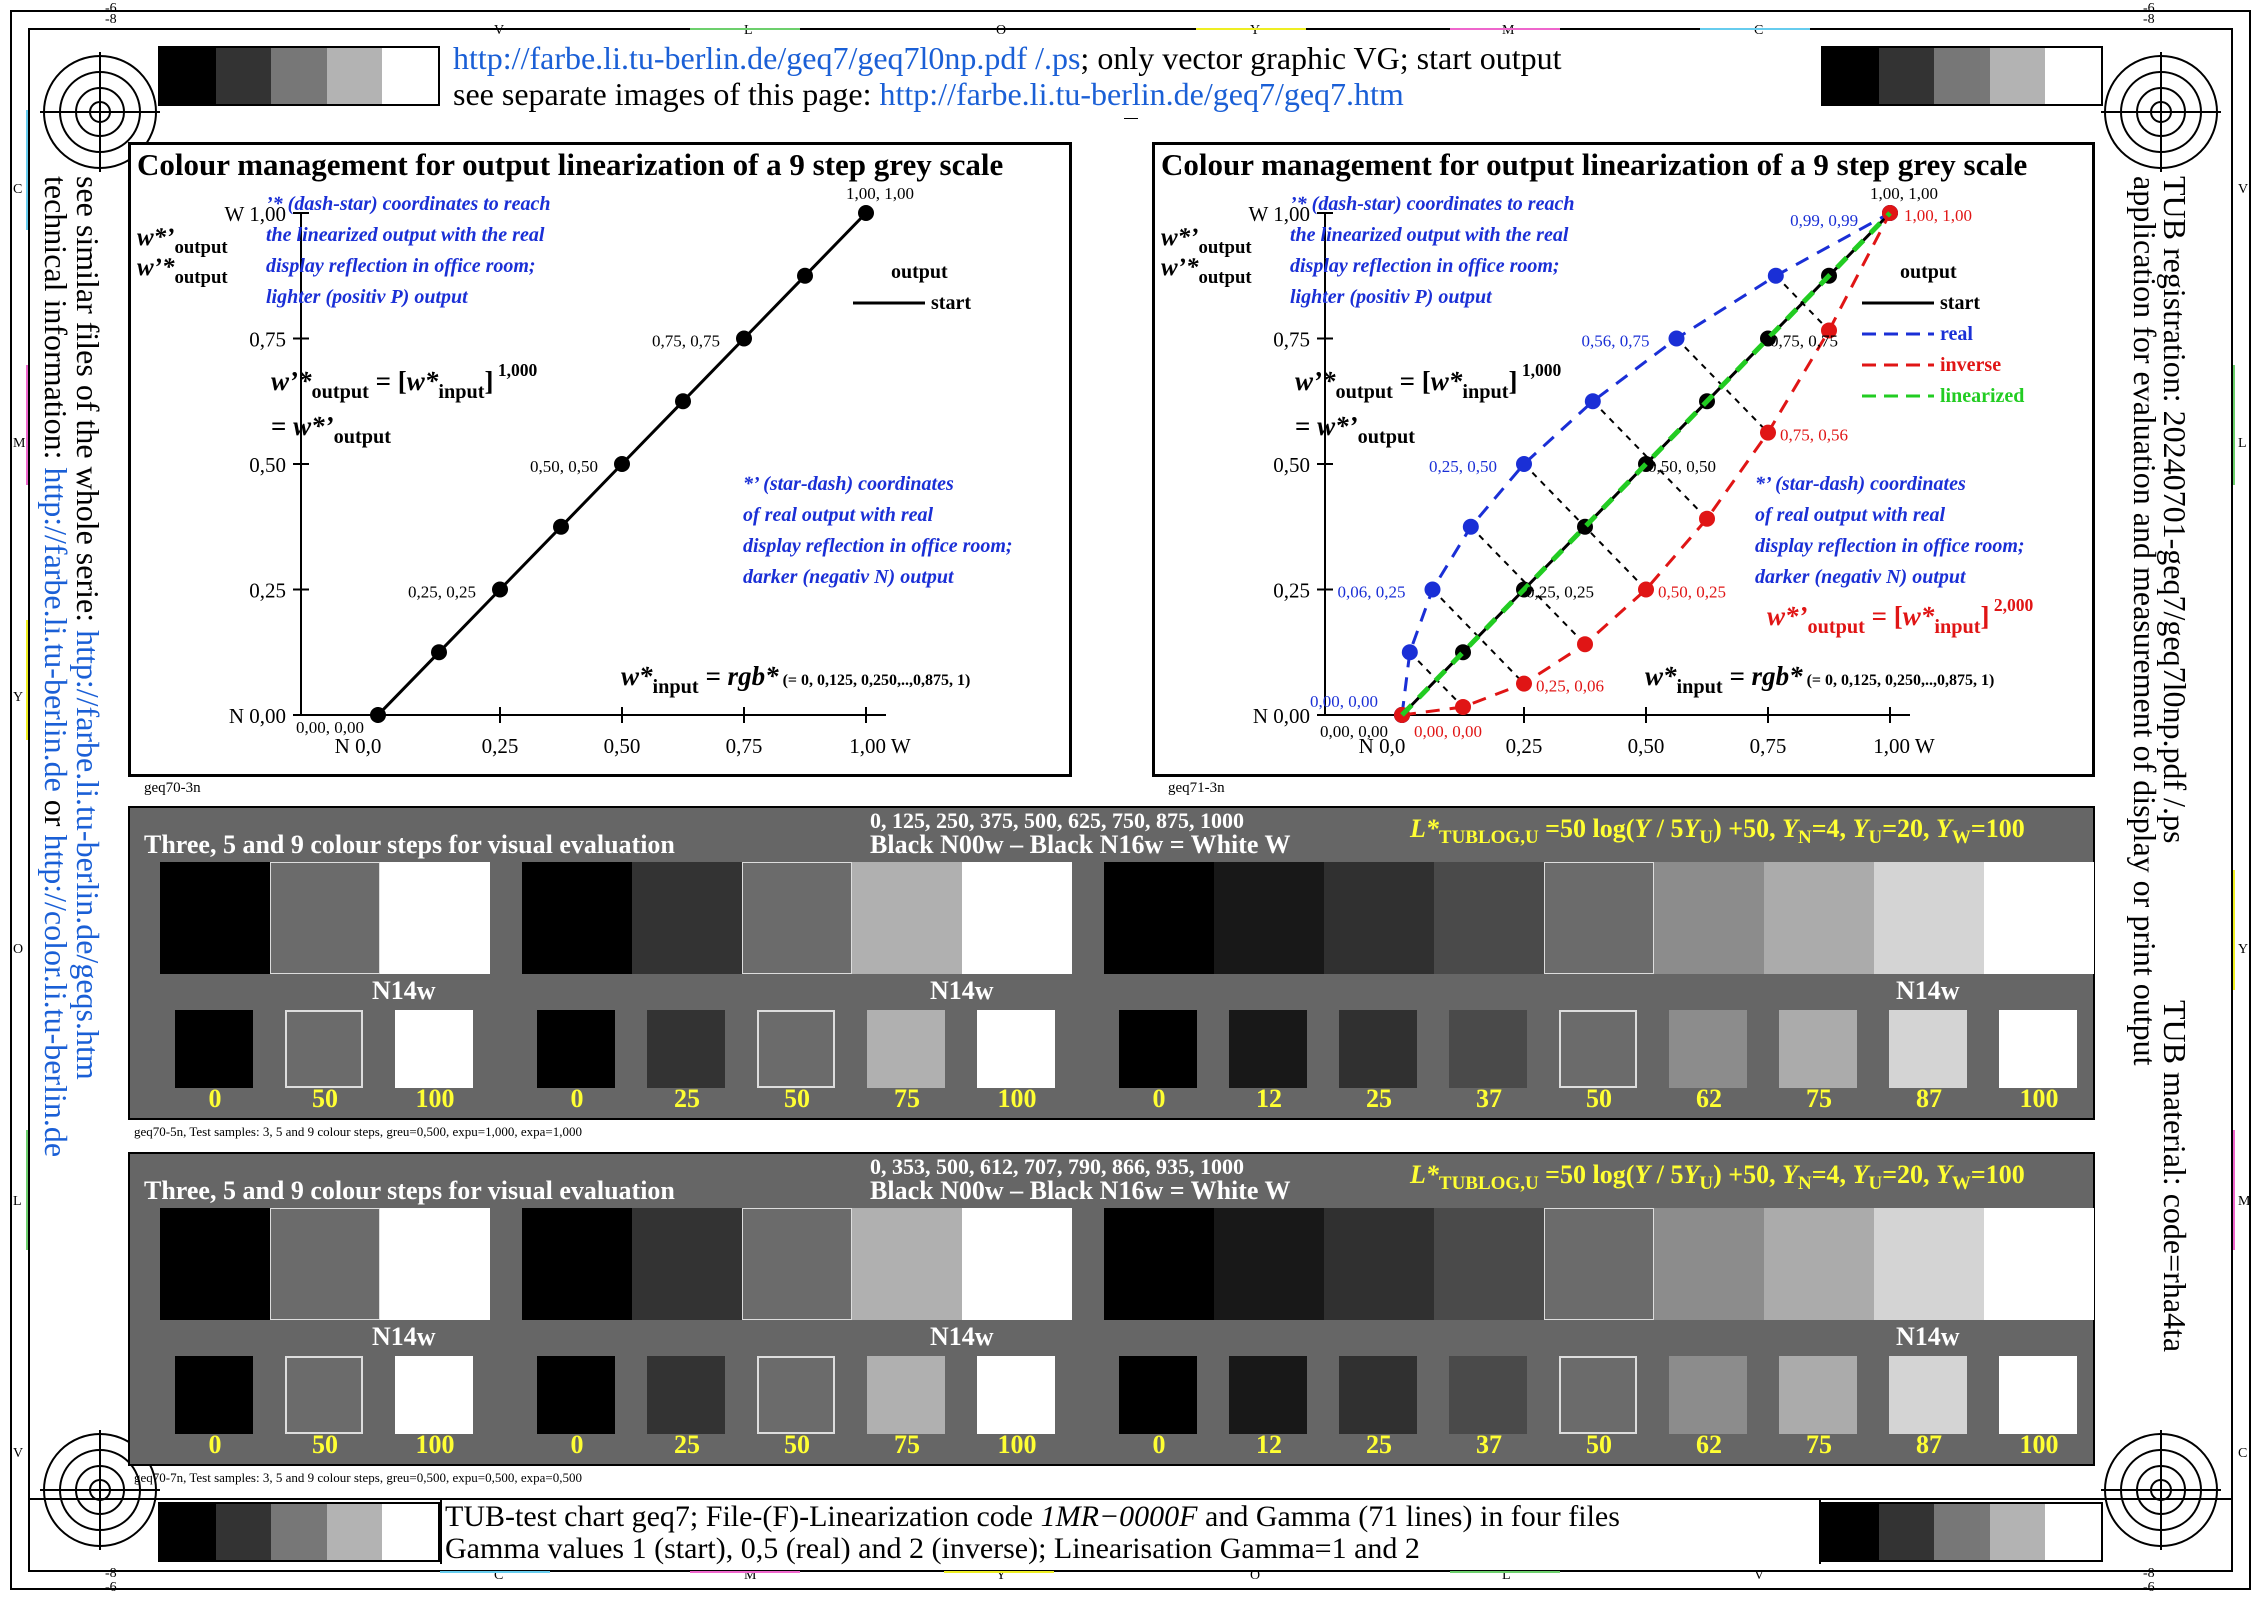 The height and width of the screenshot is (1600, 2261). What do you see at coordinates (1956, 334) in the screenshot?
I see `legend-label-real: real` at bounding box center [1956, 334].